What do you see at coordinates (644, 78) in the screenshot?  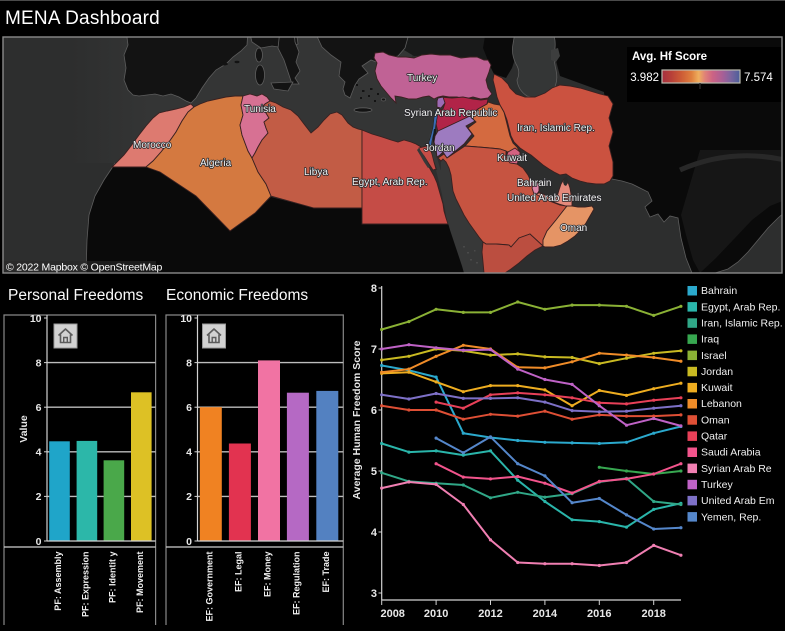 I see `svg-text: 3.982` at bounding box center [644, 78].